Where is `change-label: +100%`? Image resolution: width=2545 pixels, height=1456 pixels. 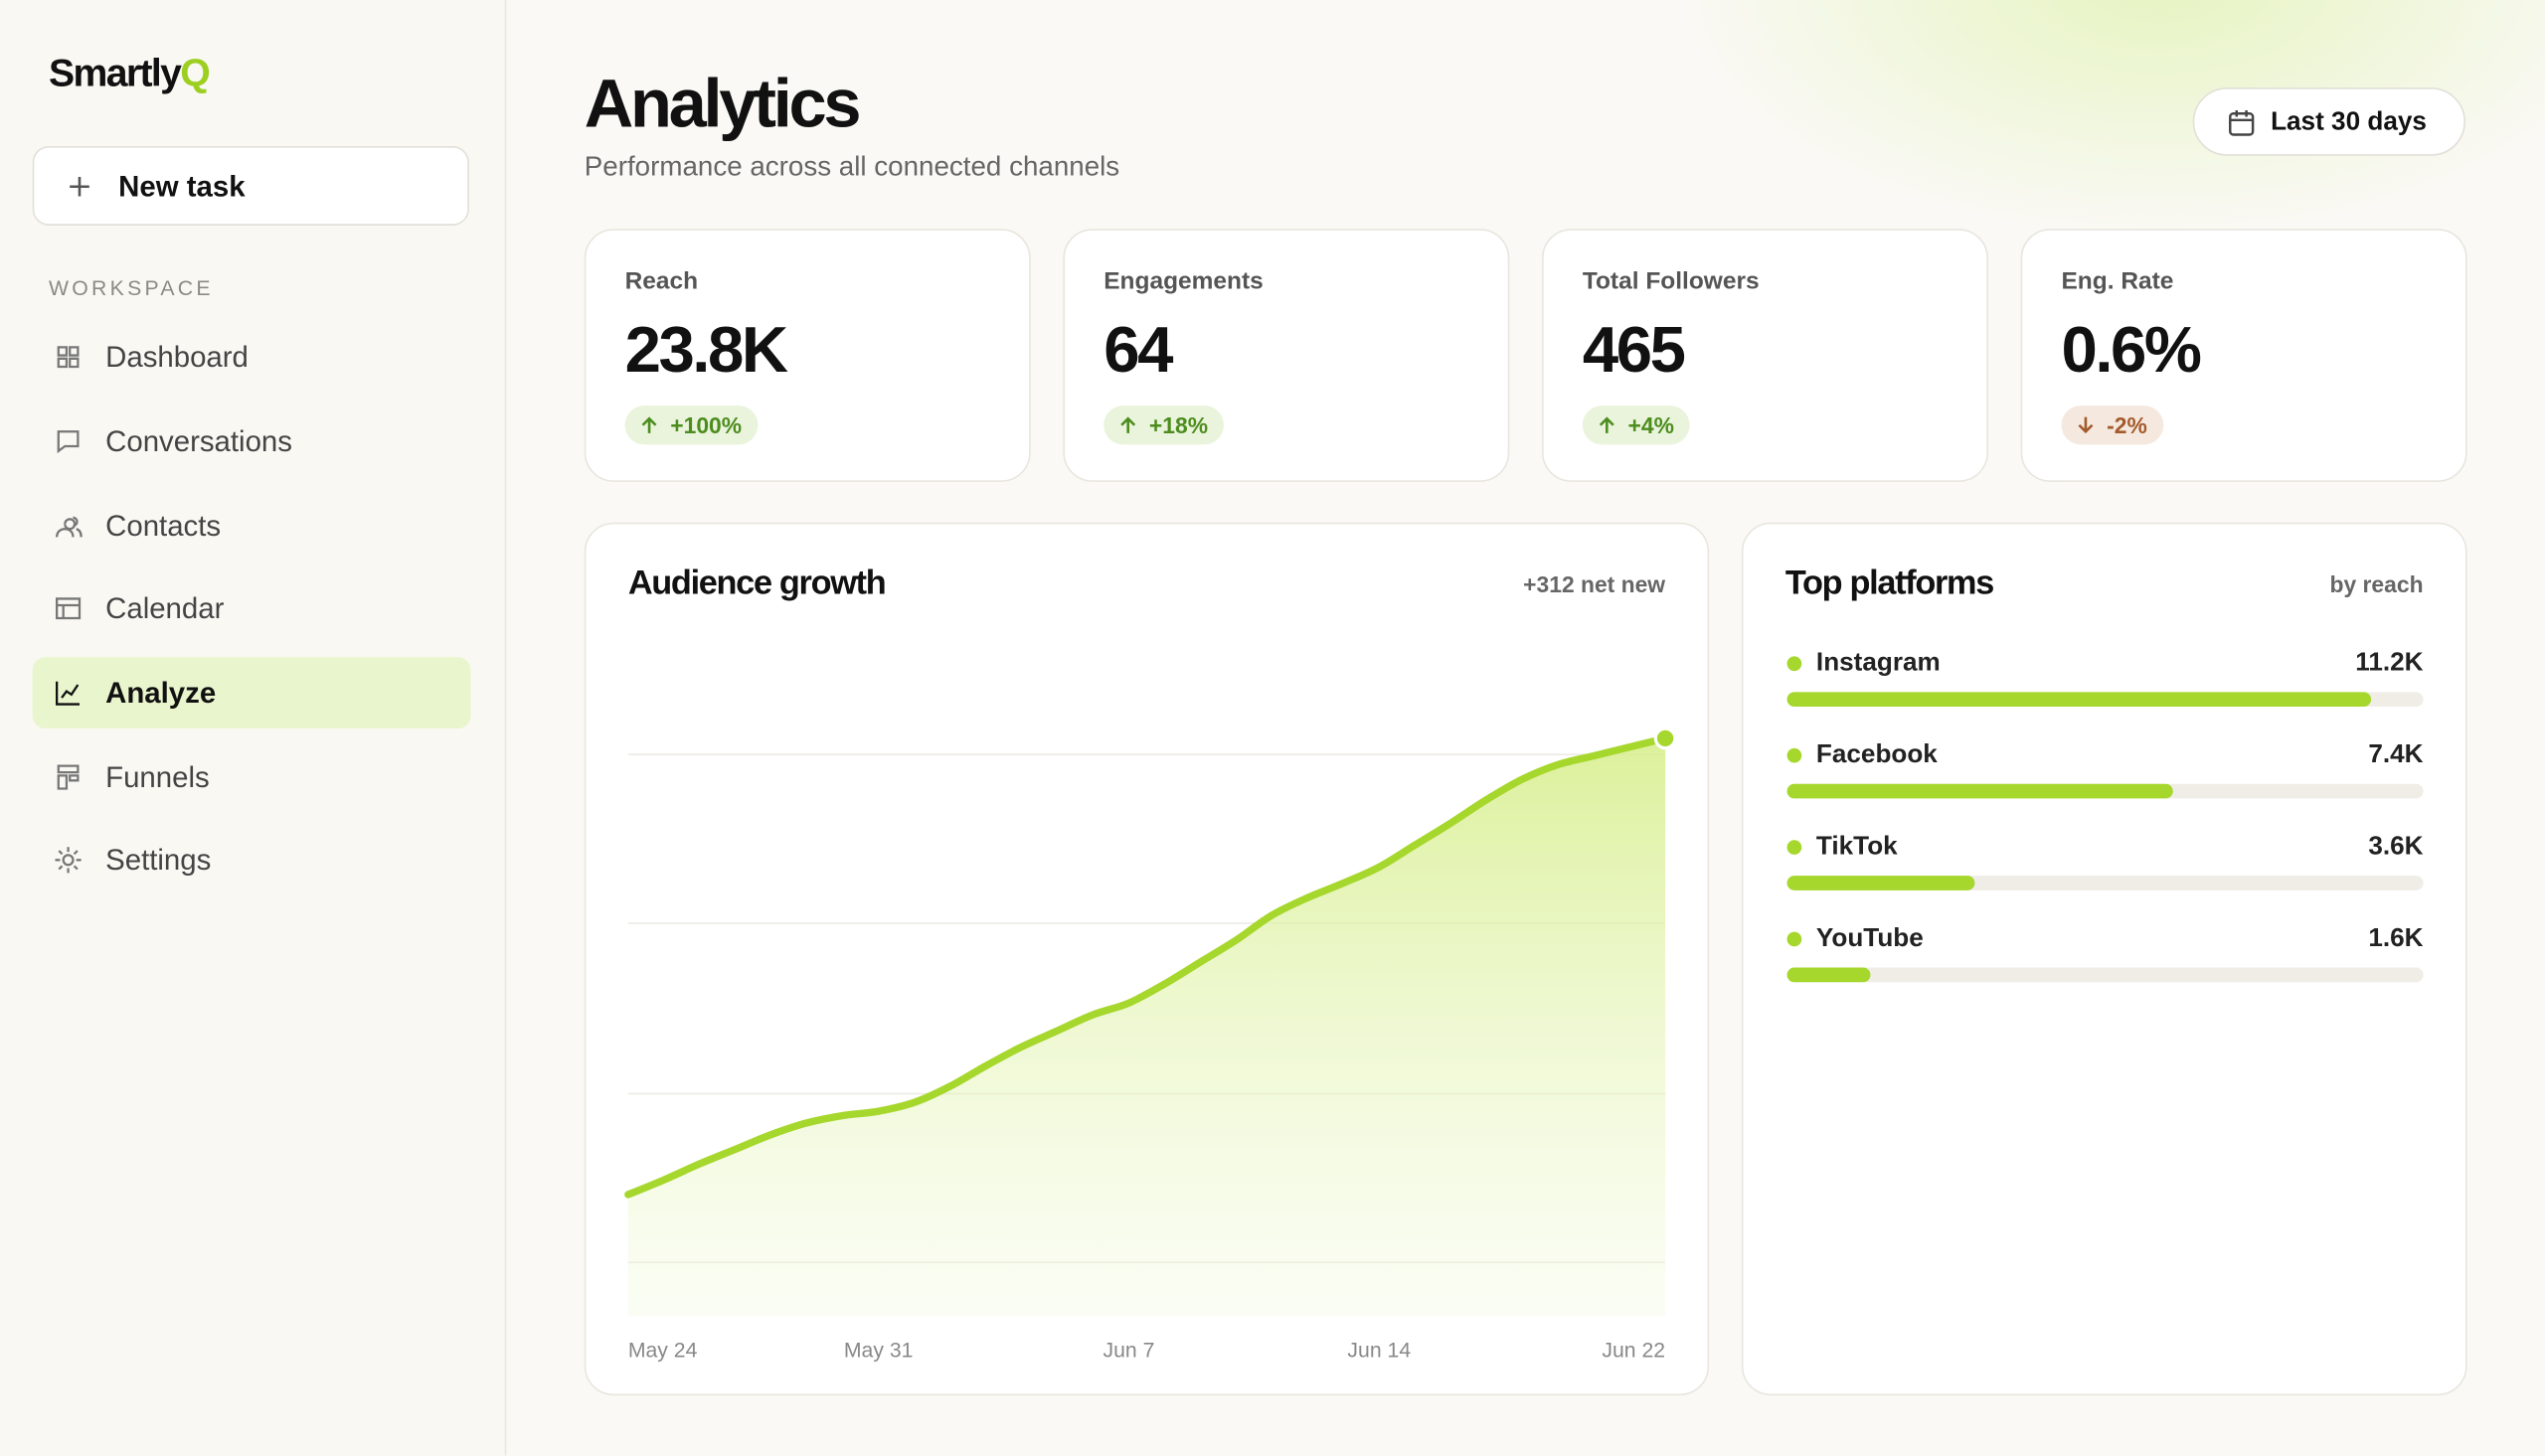
change-label: +100% is located at coordinates (706, 424).